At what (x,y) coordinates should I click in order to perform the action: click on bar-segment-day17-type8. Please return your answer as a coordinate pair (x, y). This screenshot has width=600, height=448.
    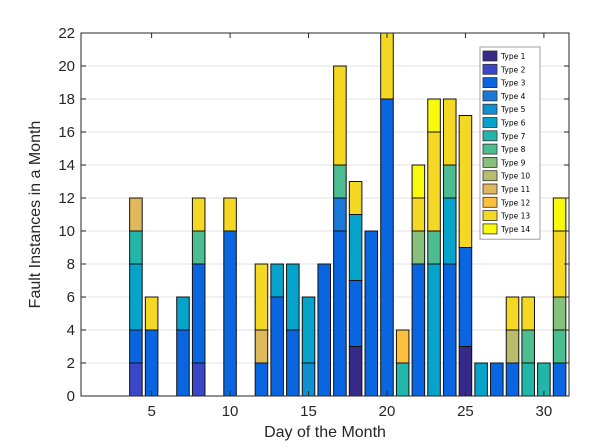
    Looking at the image, I should click on (340, 181).